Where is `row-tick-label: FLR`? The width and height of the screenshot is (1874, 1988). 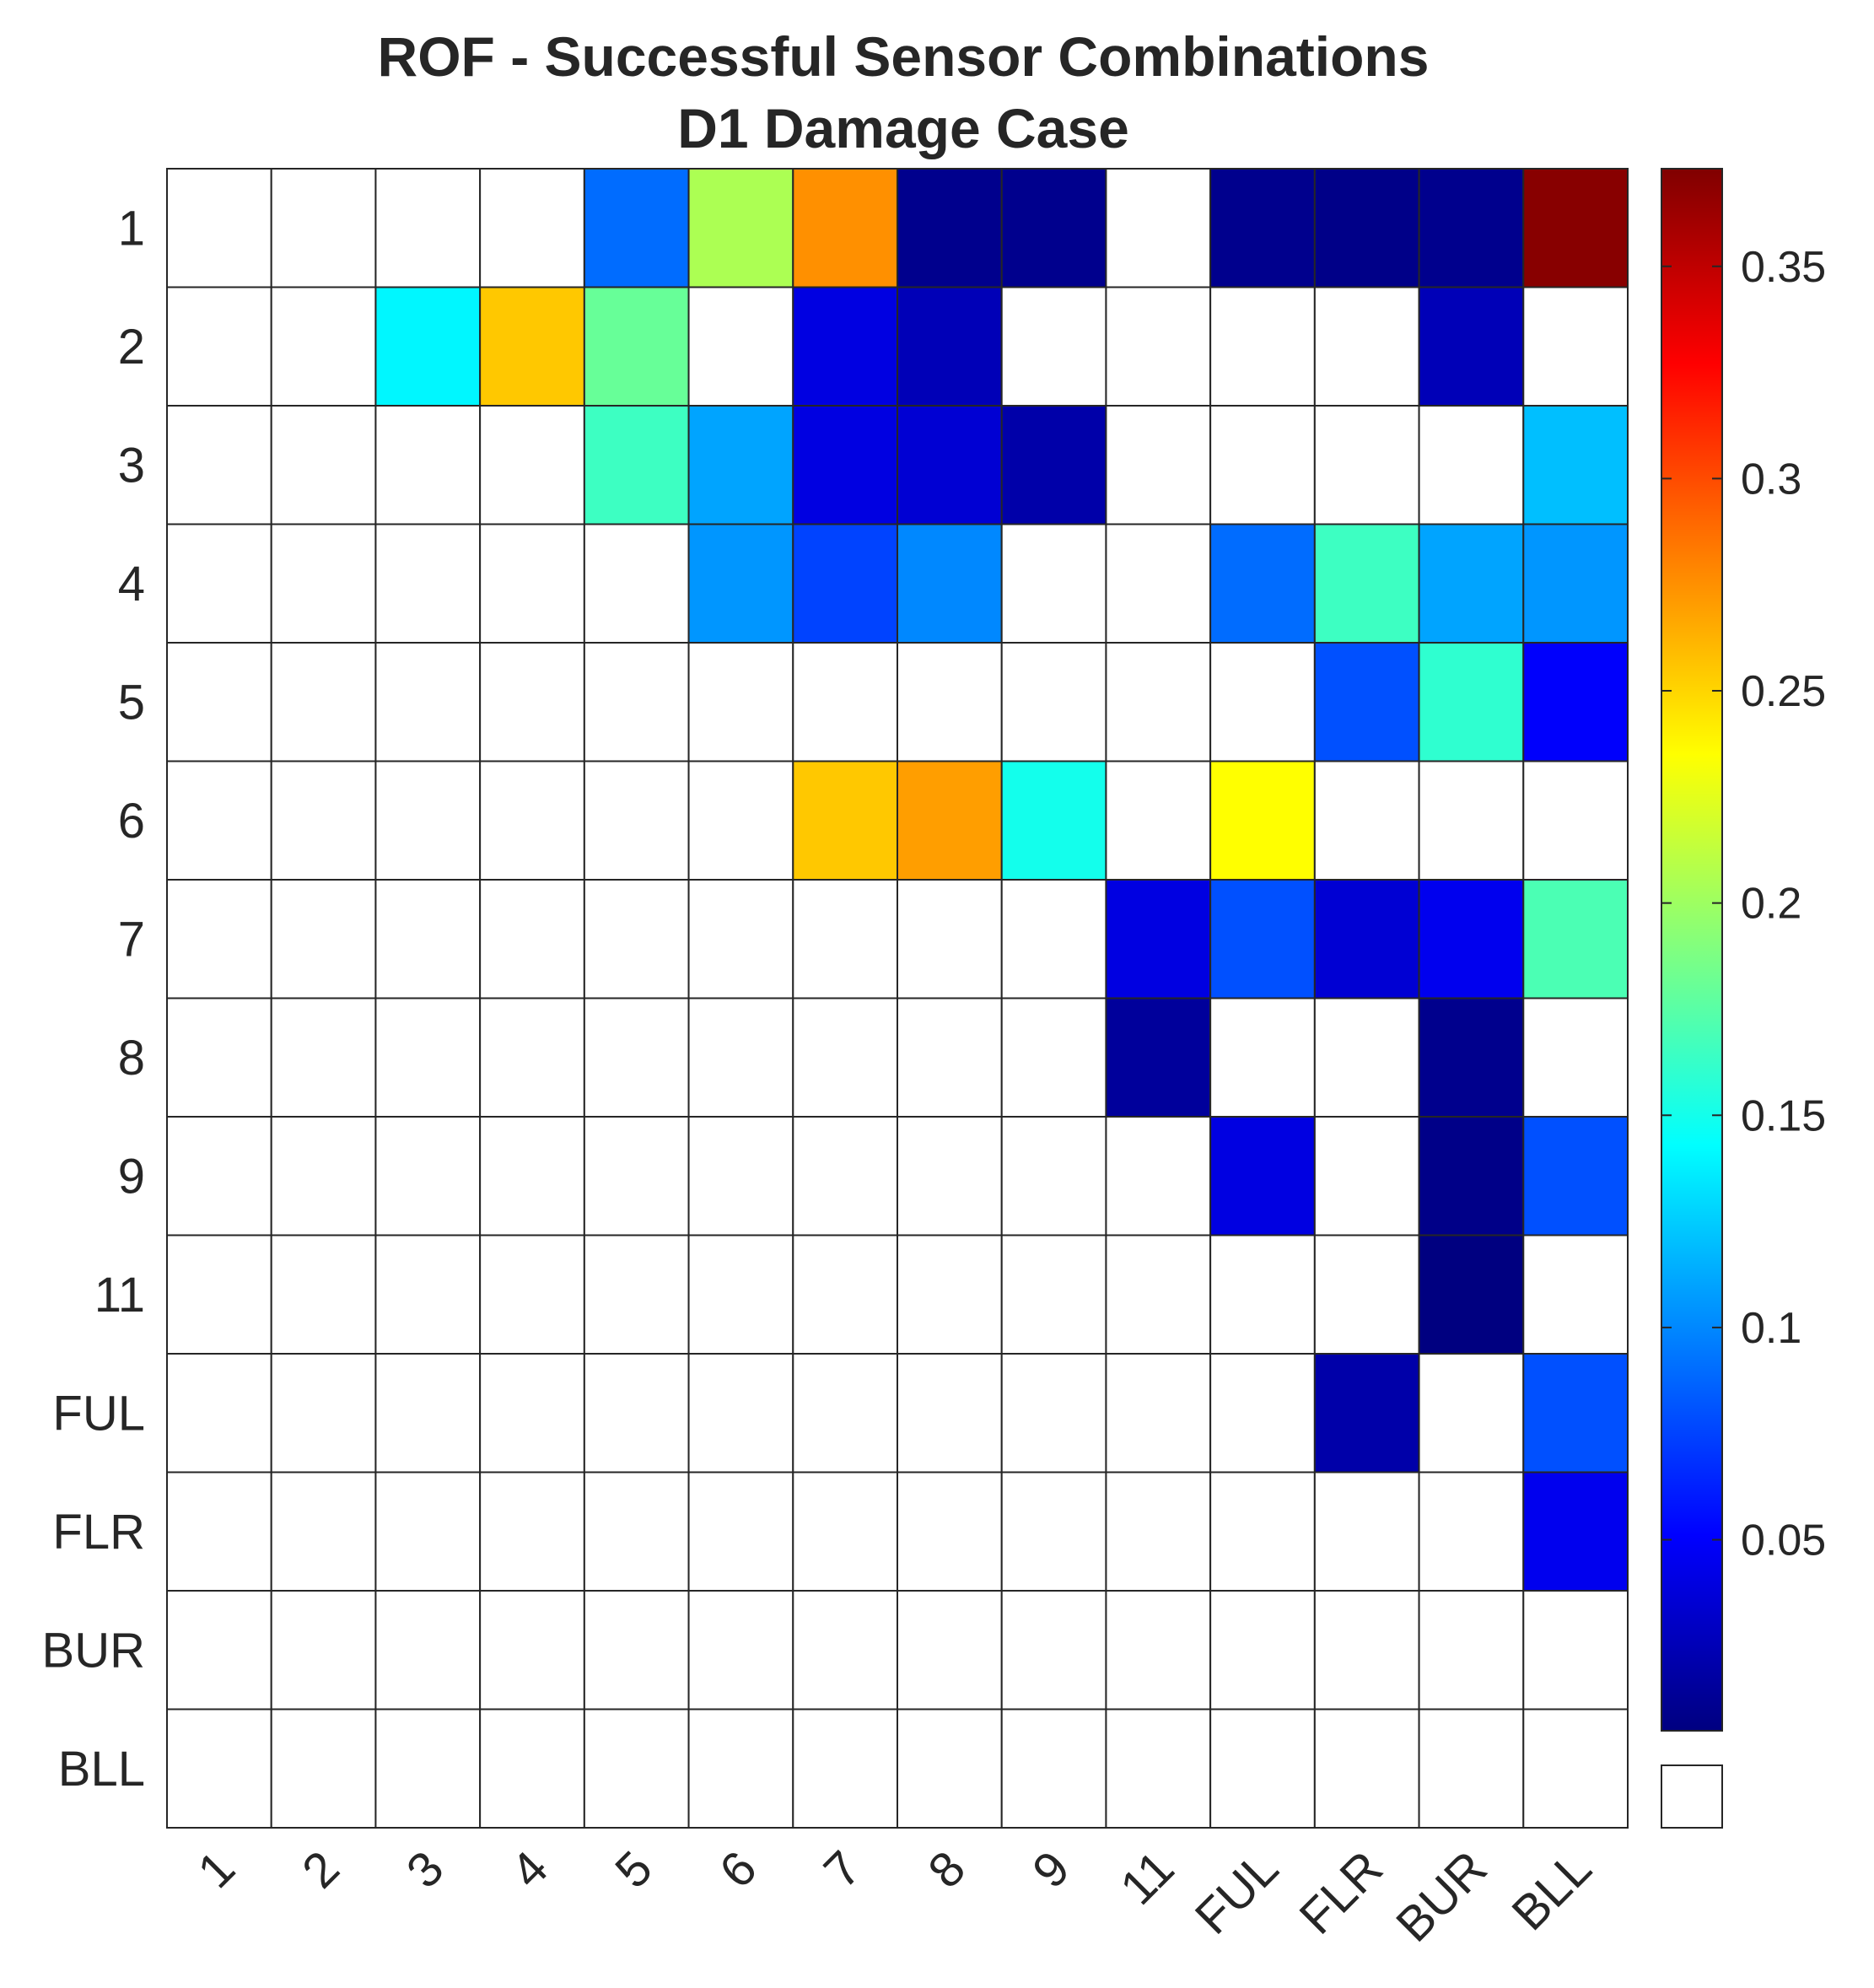 row-tick-label: FLR is located at coordinates (98, 1532).